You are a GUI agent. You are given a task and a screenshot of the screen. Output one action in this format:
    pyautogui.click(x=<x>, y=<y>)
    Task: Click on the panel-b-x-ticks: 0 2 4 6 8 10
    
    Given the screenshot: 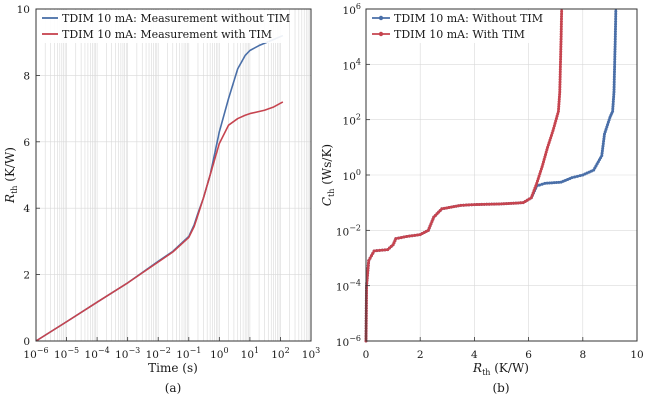 What is the action you would take?
    pyautogui.click(x=503, y=349)
    